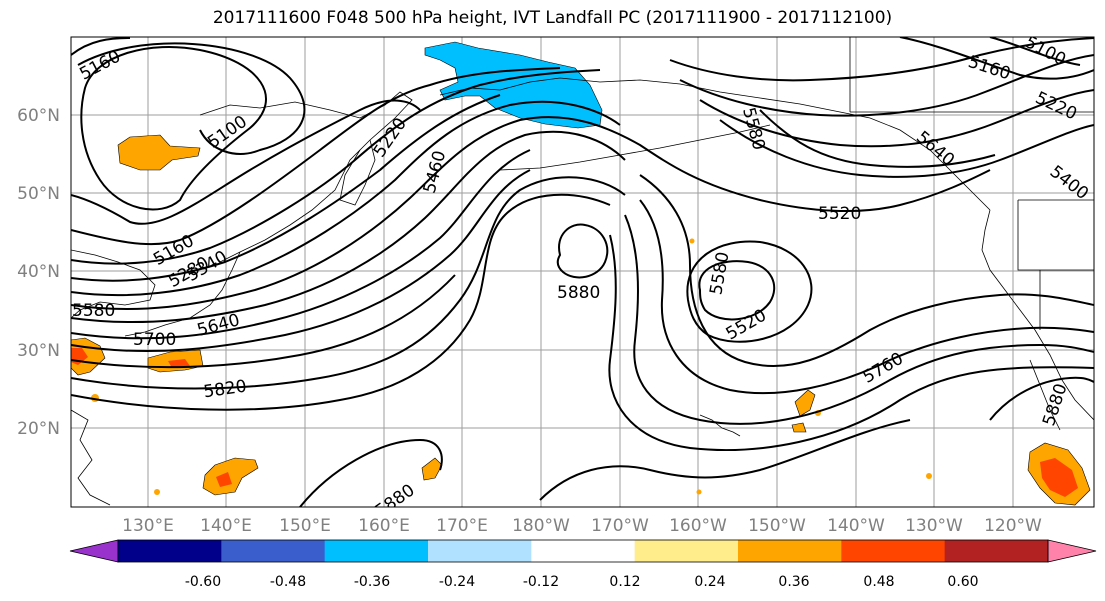 The image size is (1105, 601). What do you see at coordinates (635, 147) in the screenshot?
I see `coast-aleutians` at bounding box center [635, 147].